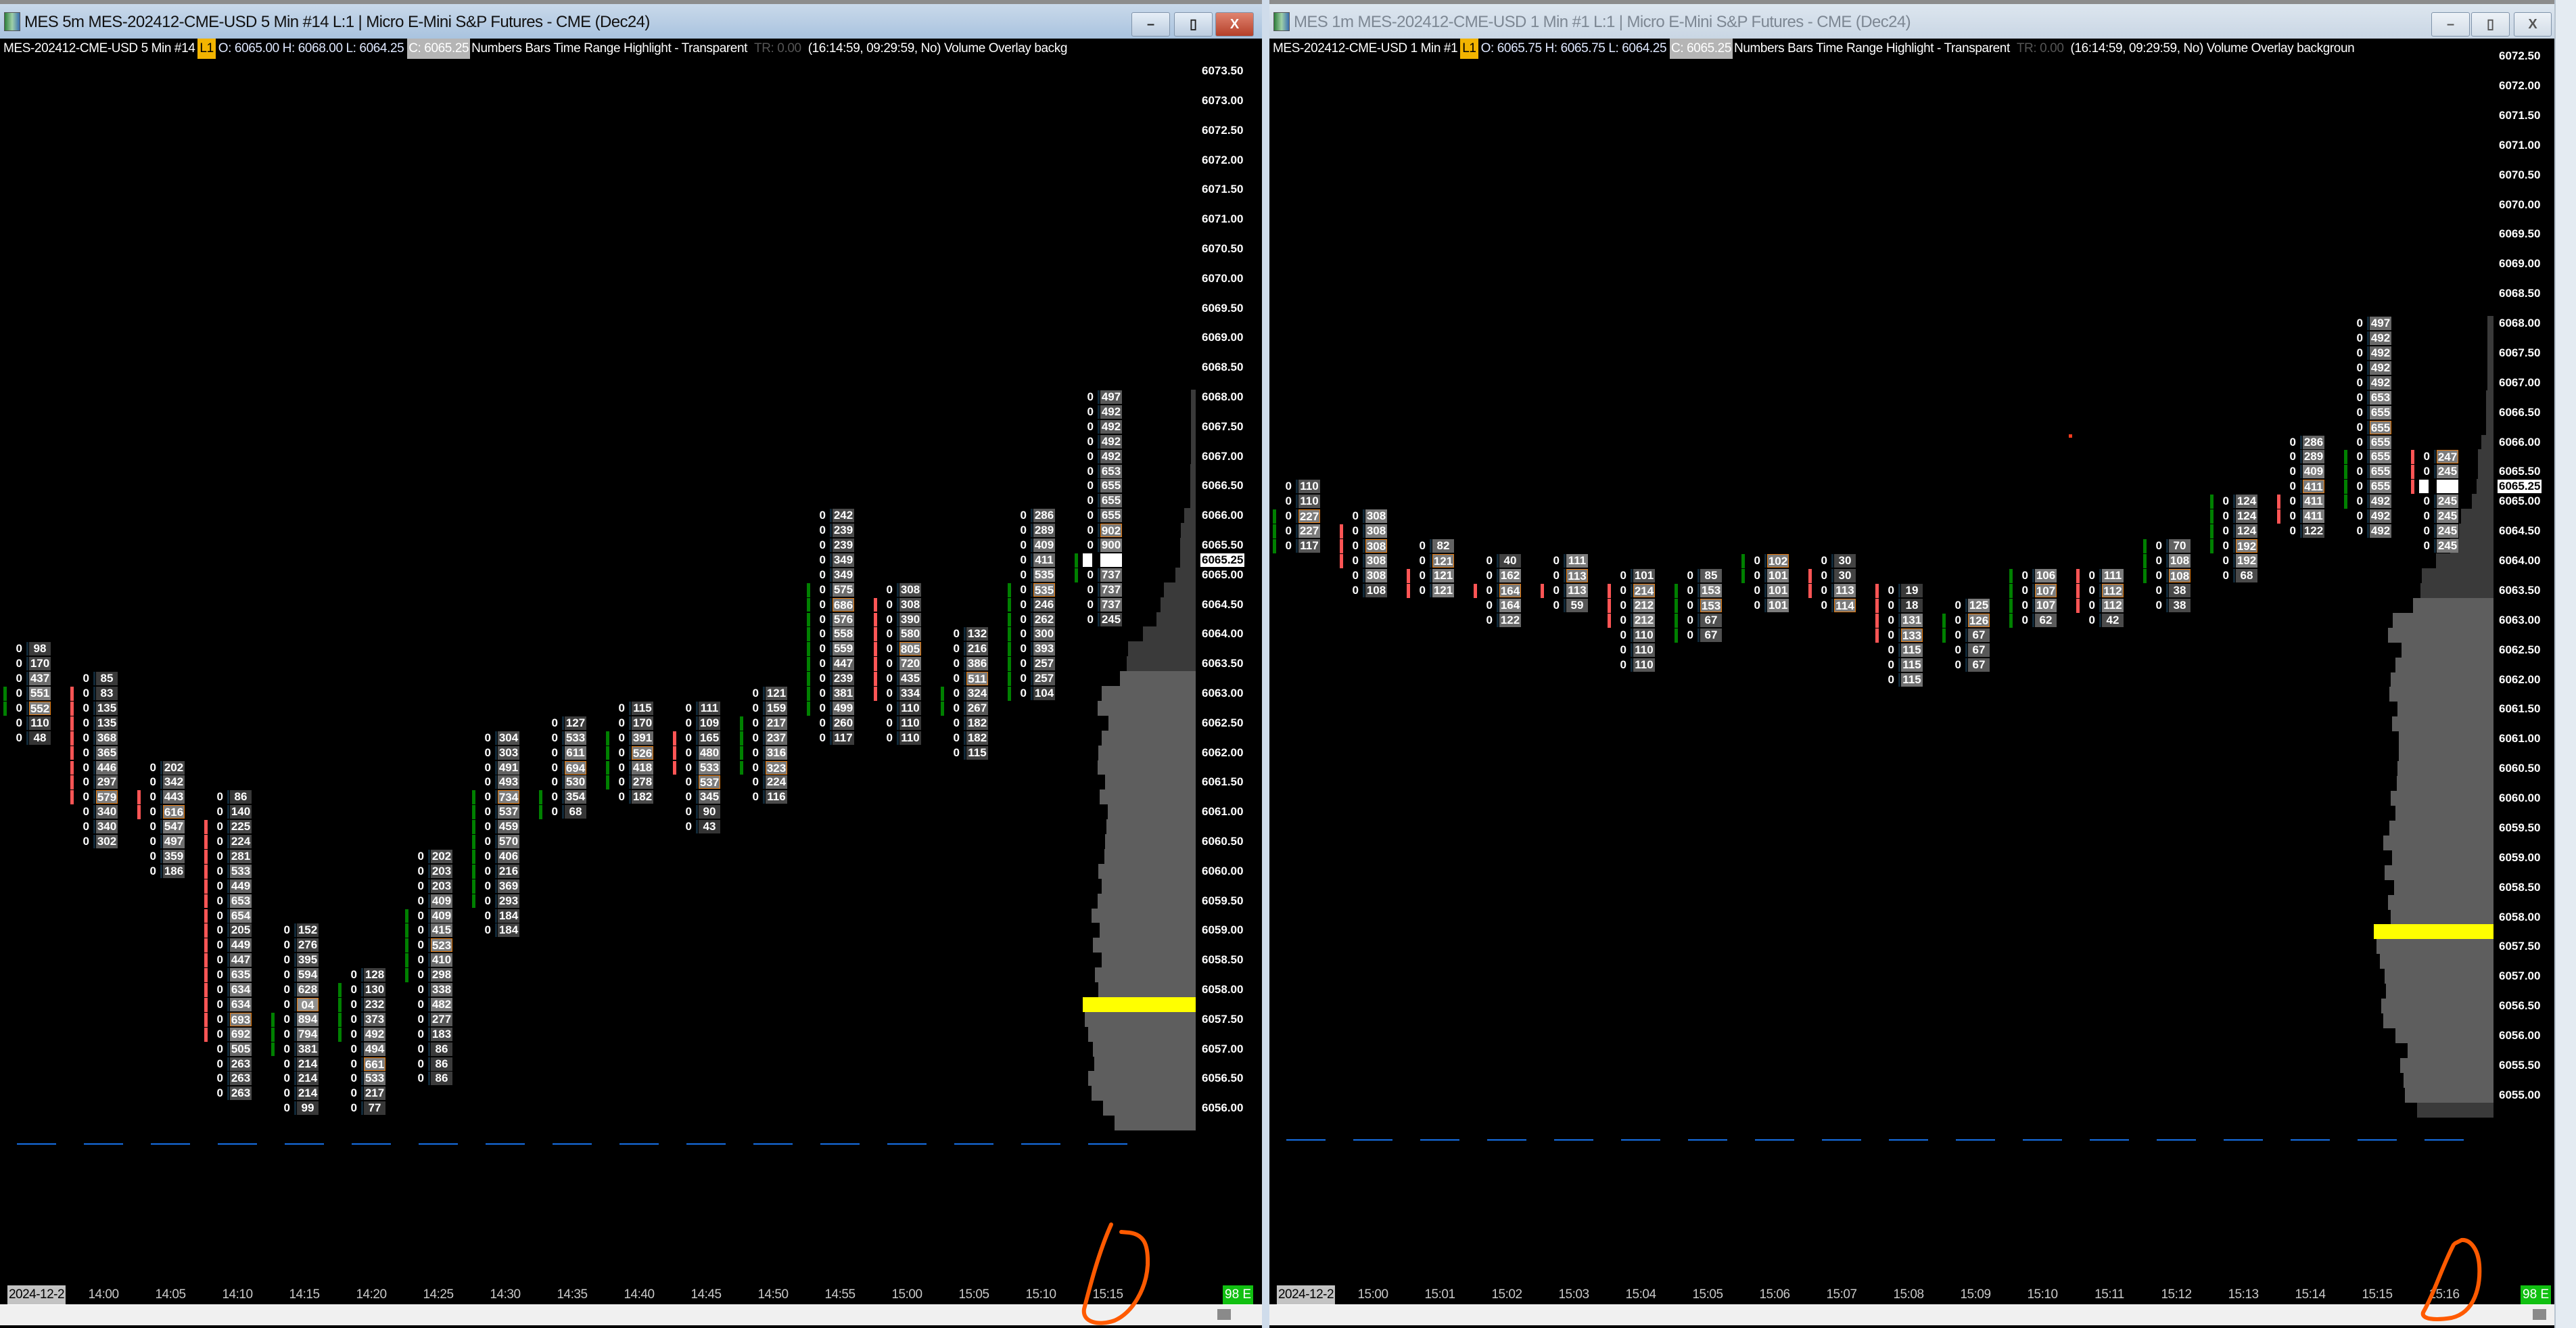 The height and width of the screenshot is (1328, 2576). Describe the element at coordinates (1223, 337) in the screenshot. I see `price-axis-label: 6069.00` at that location.